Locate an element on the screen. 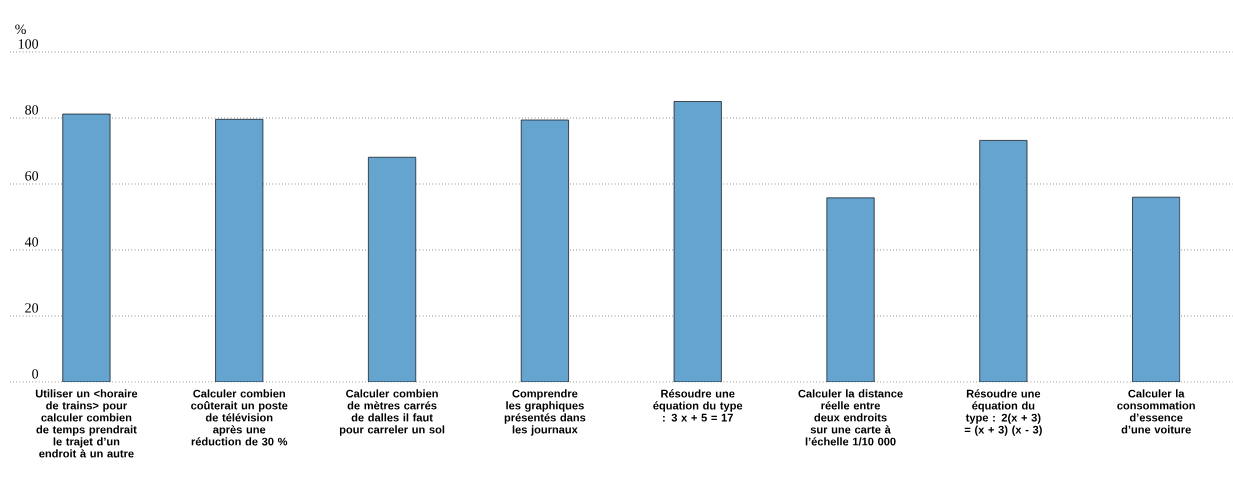 Image resolution: width=1233 pixels, height=504 pixels. y-tick-label: 40 is located at coordinates (31, 242).